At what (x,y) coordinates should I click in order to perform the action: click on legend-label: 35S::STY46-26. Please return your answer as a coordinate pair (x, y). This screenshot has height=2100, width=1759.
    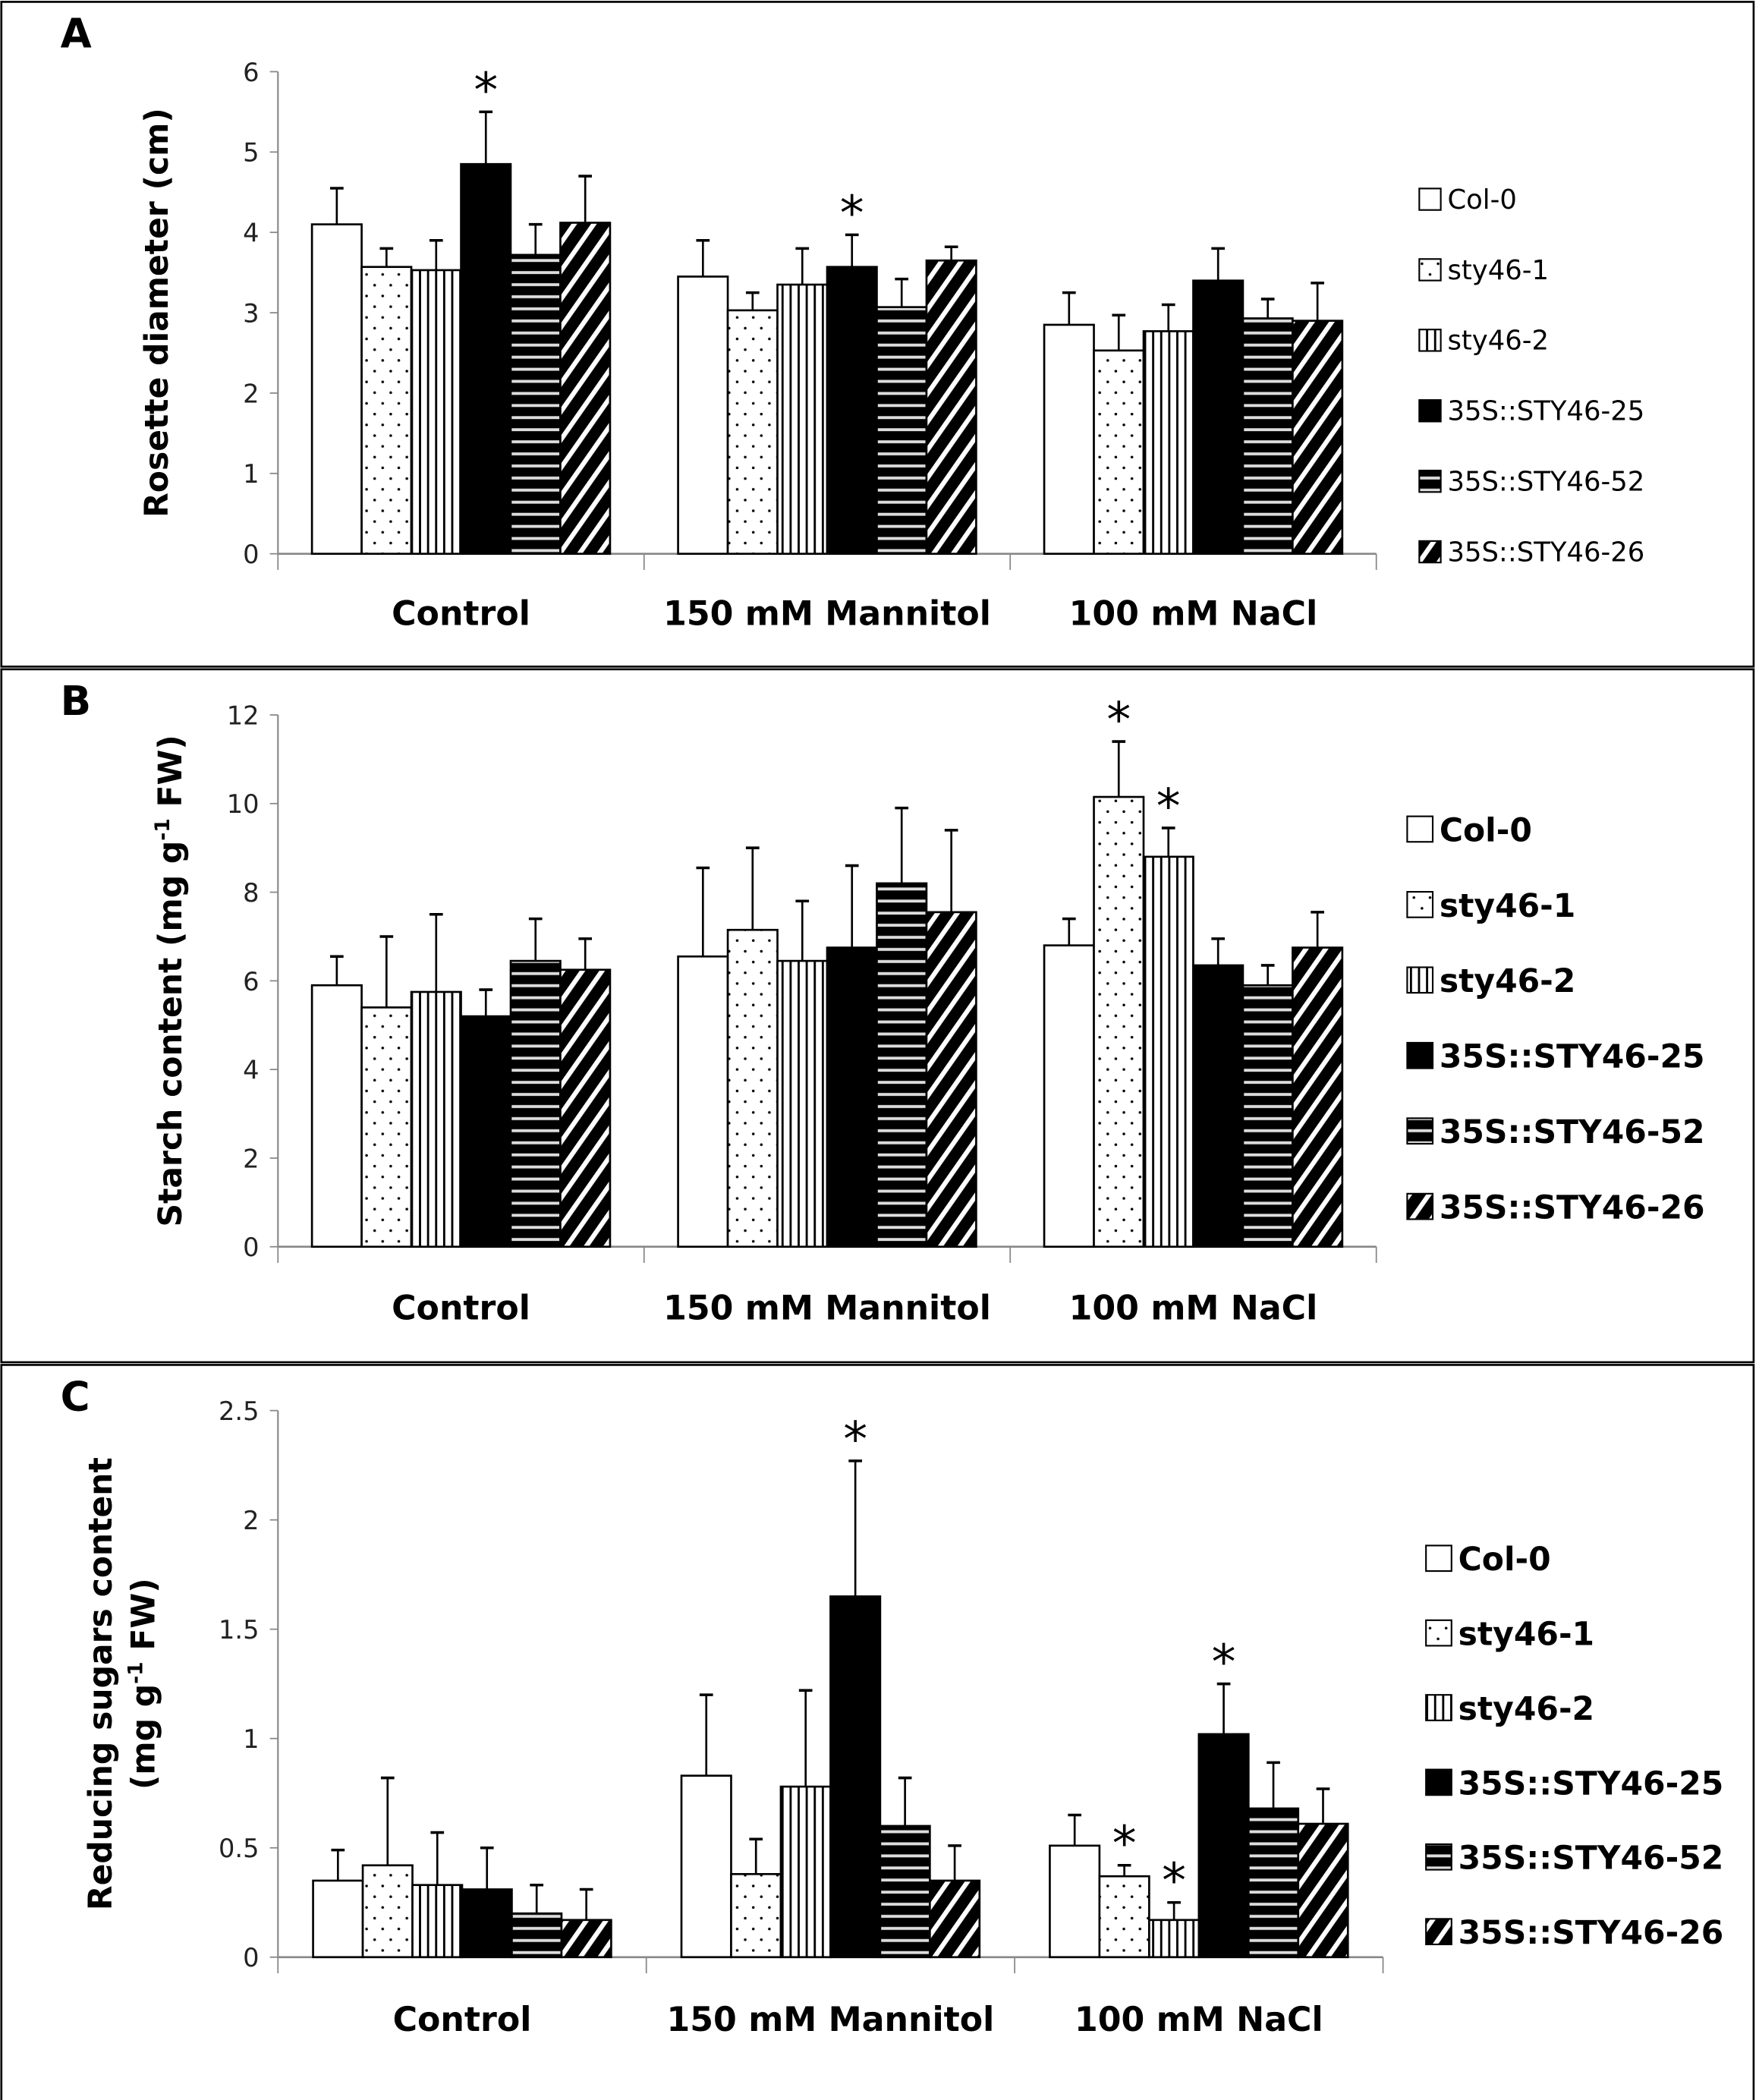
    Looking at the image, I should click on (1591, 1933).